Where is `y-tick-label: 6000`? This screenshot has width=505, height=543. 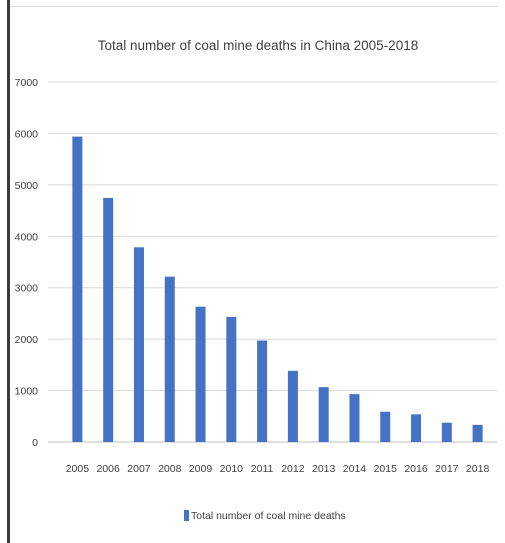
y-tick-label: 6000 is located at coordinates (27, 134).